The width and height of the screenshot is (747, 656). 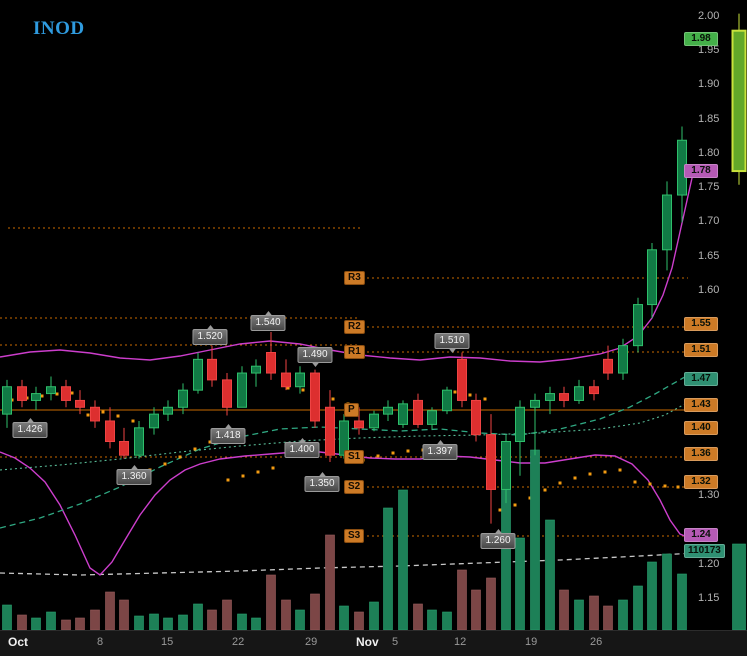 What do you see at coordinates (322, 482) in the screenshot?
I see `price-callout: 1.350` at bounding box center [322, 482].